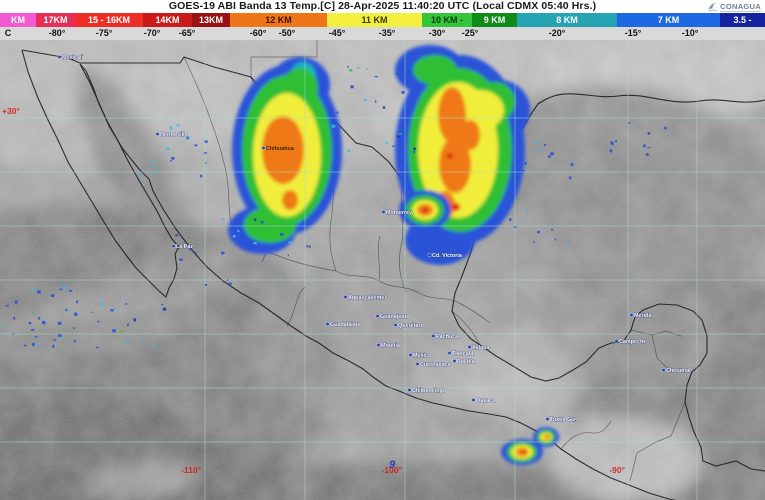 Image resolution: width=765 pixels, height=500 pixels. What do you see at coordinates (280, 149) in the screenshot?
I see `city-name: Chihuahua` at bounding box center [280, 149].